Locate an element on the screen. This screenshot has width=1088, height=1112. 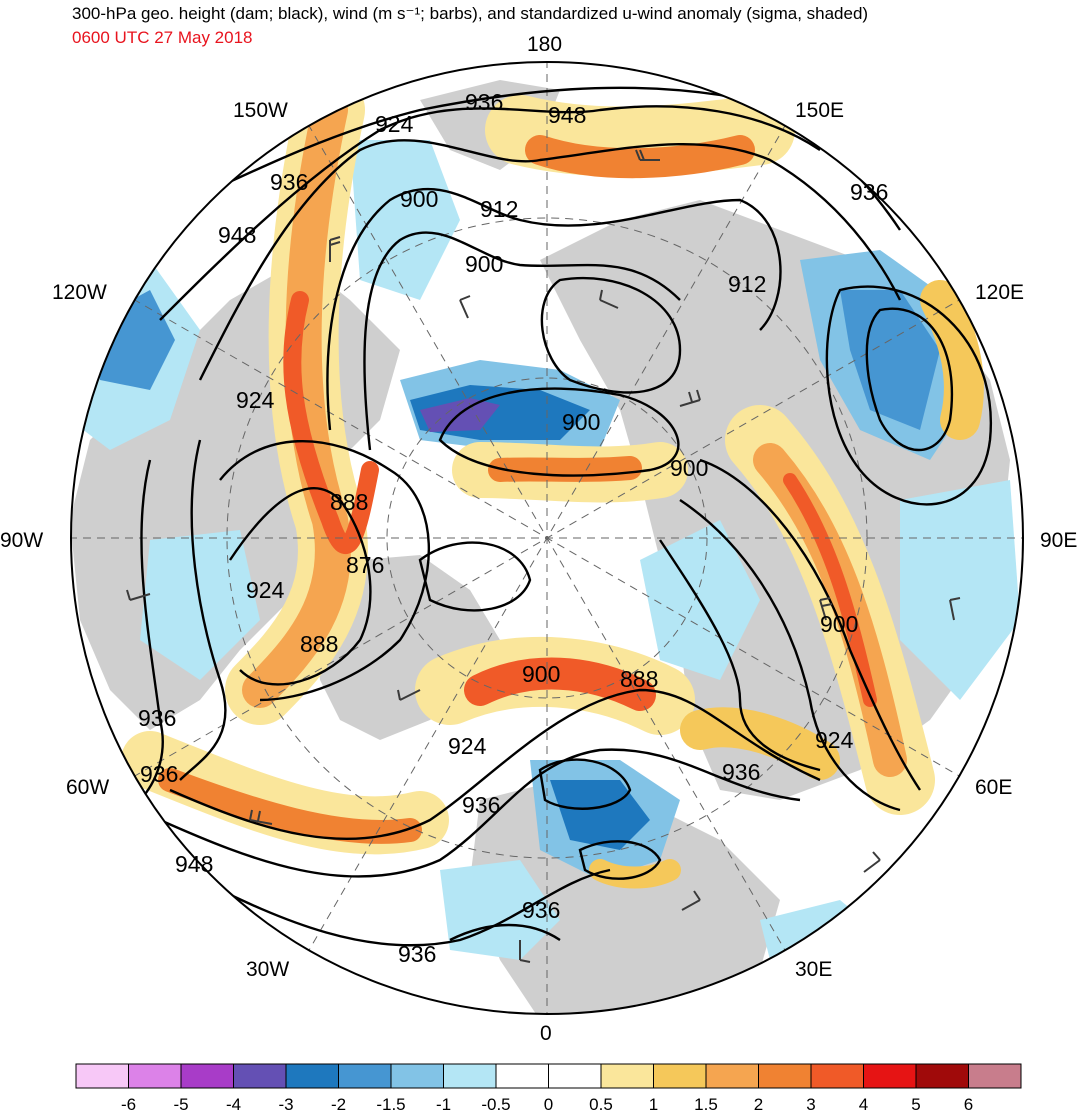
contour-912-east is located at coordinates (790, 655).